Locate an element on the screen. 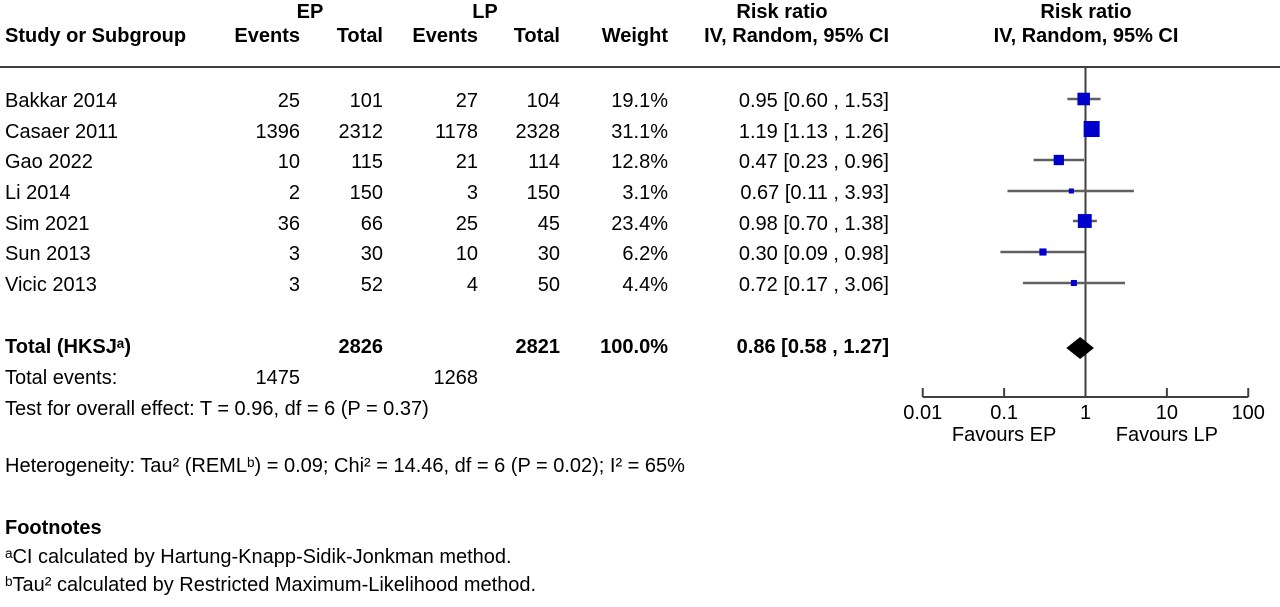  study-name: Sun 2013 is located at coordinates (48, 254).